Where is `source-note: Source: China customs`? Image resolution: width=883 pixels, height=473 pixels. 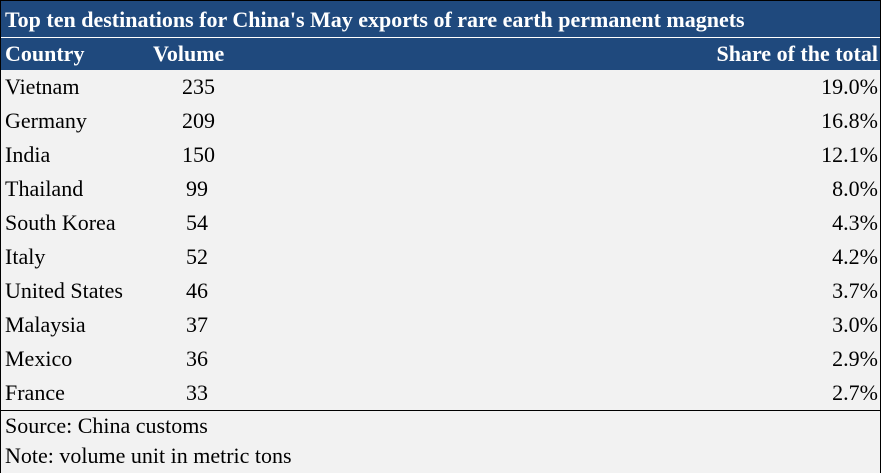 source-note: Source: China customs is located at coordinates (106, 425).